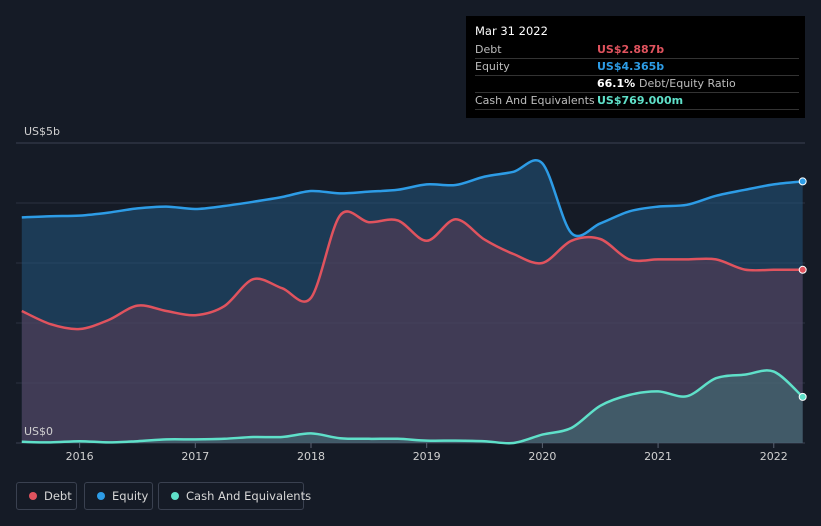 Image resolution: width=821 pixels, height=526 pixels. I want to click on legend-cash-dot-icon, so click(175, 496).